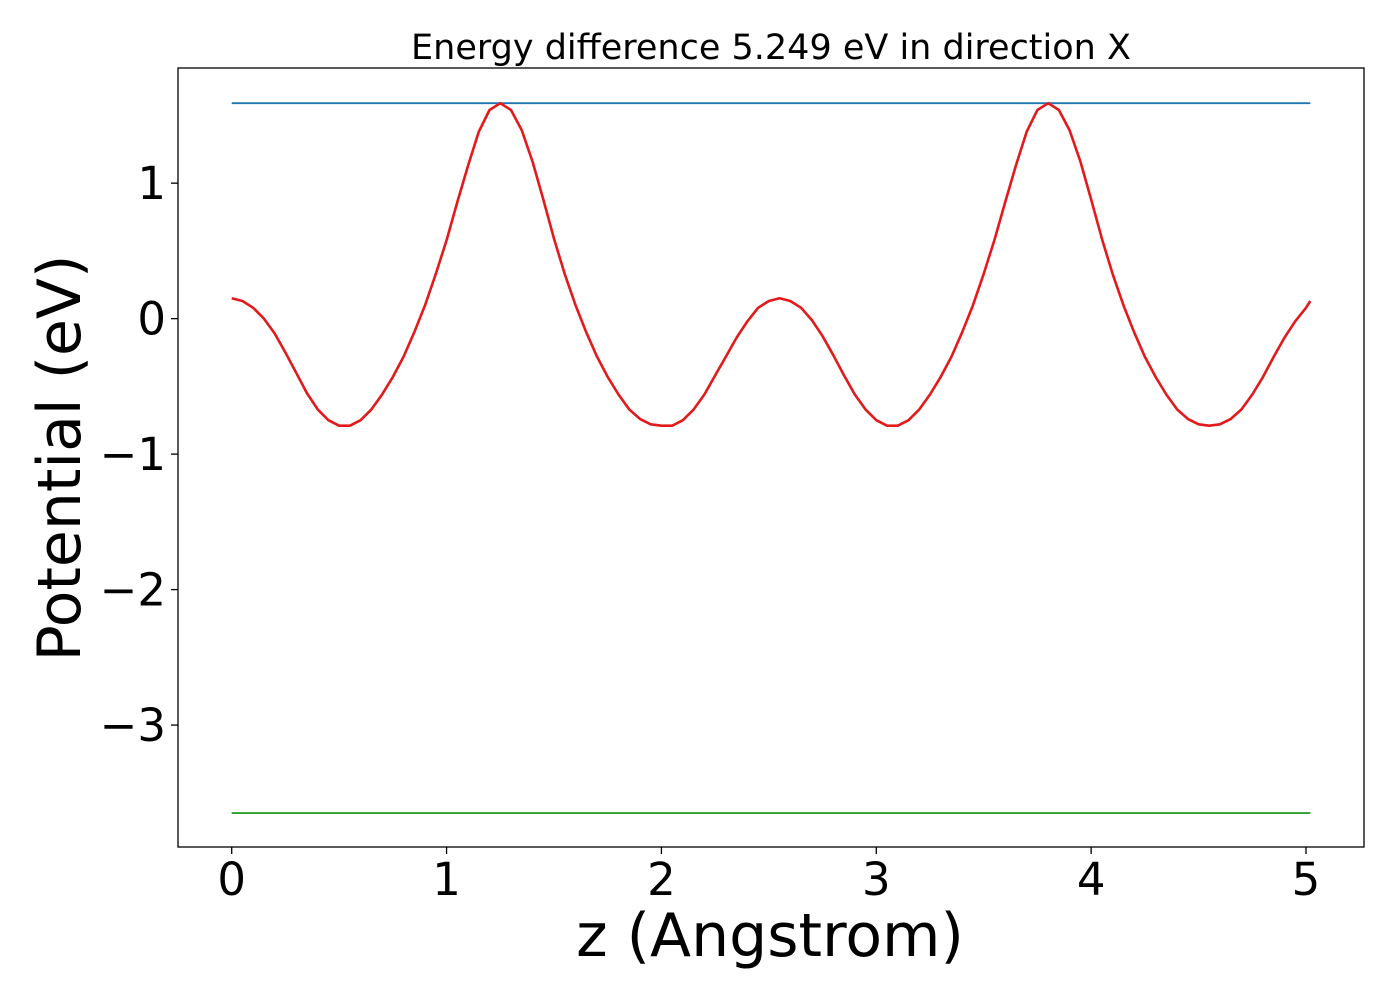  Describe the element at coordinates (768, 876) in the screenshot. I see `x-axis: 0 1 2 3 4 5` at that location.